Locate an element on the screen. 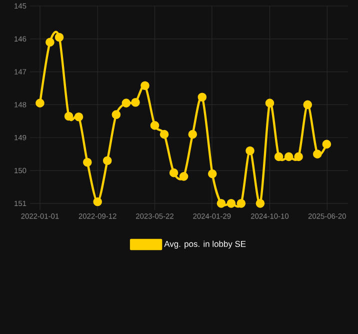 The width and height of the screenshot is (358, 334). legend-label: Avg. pos. in lobby SE is located at coordinates (205, 244).